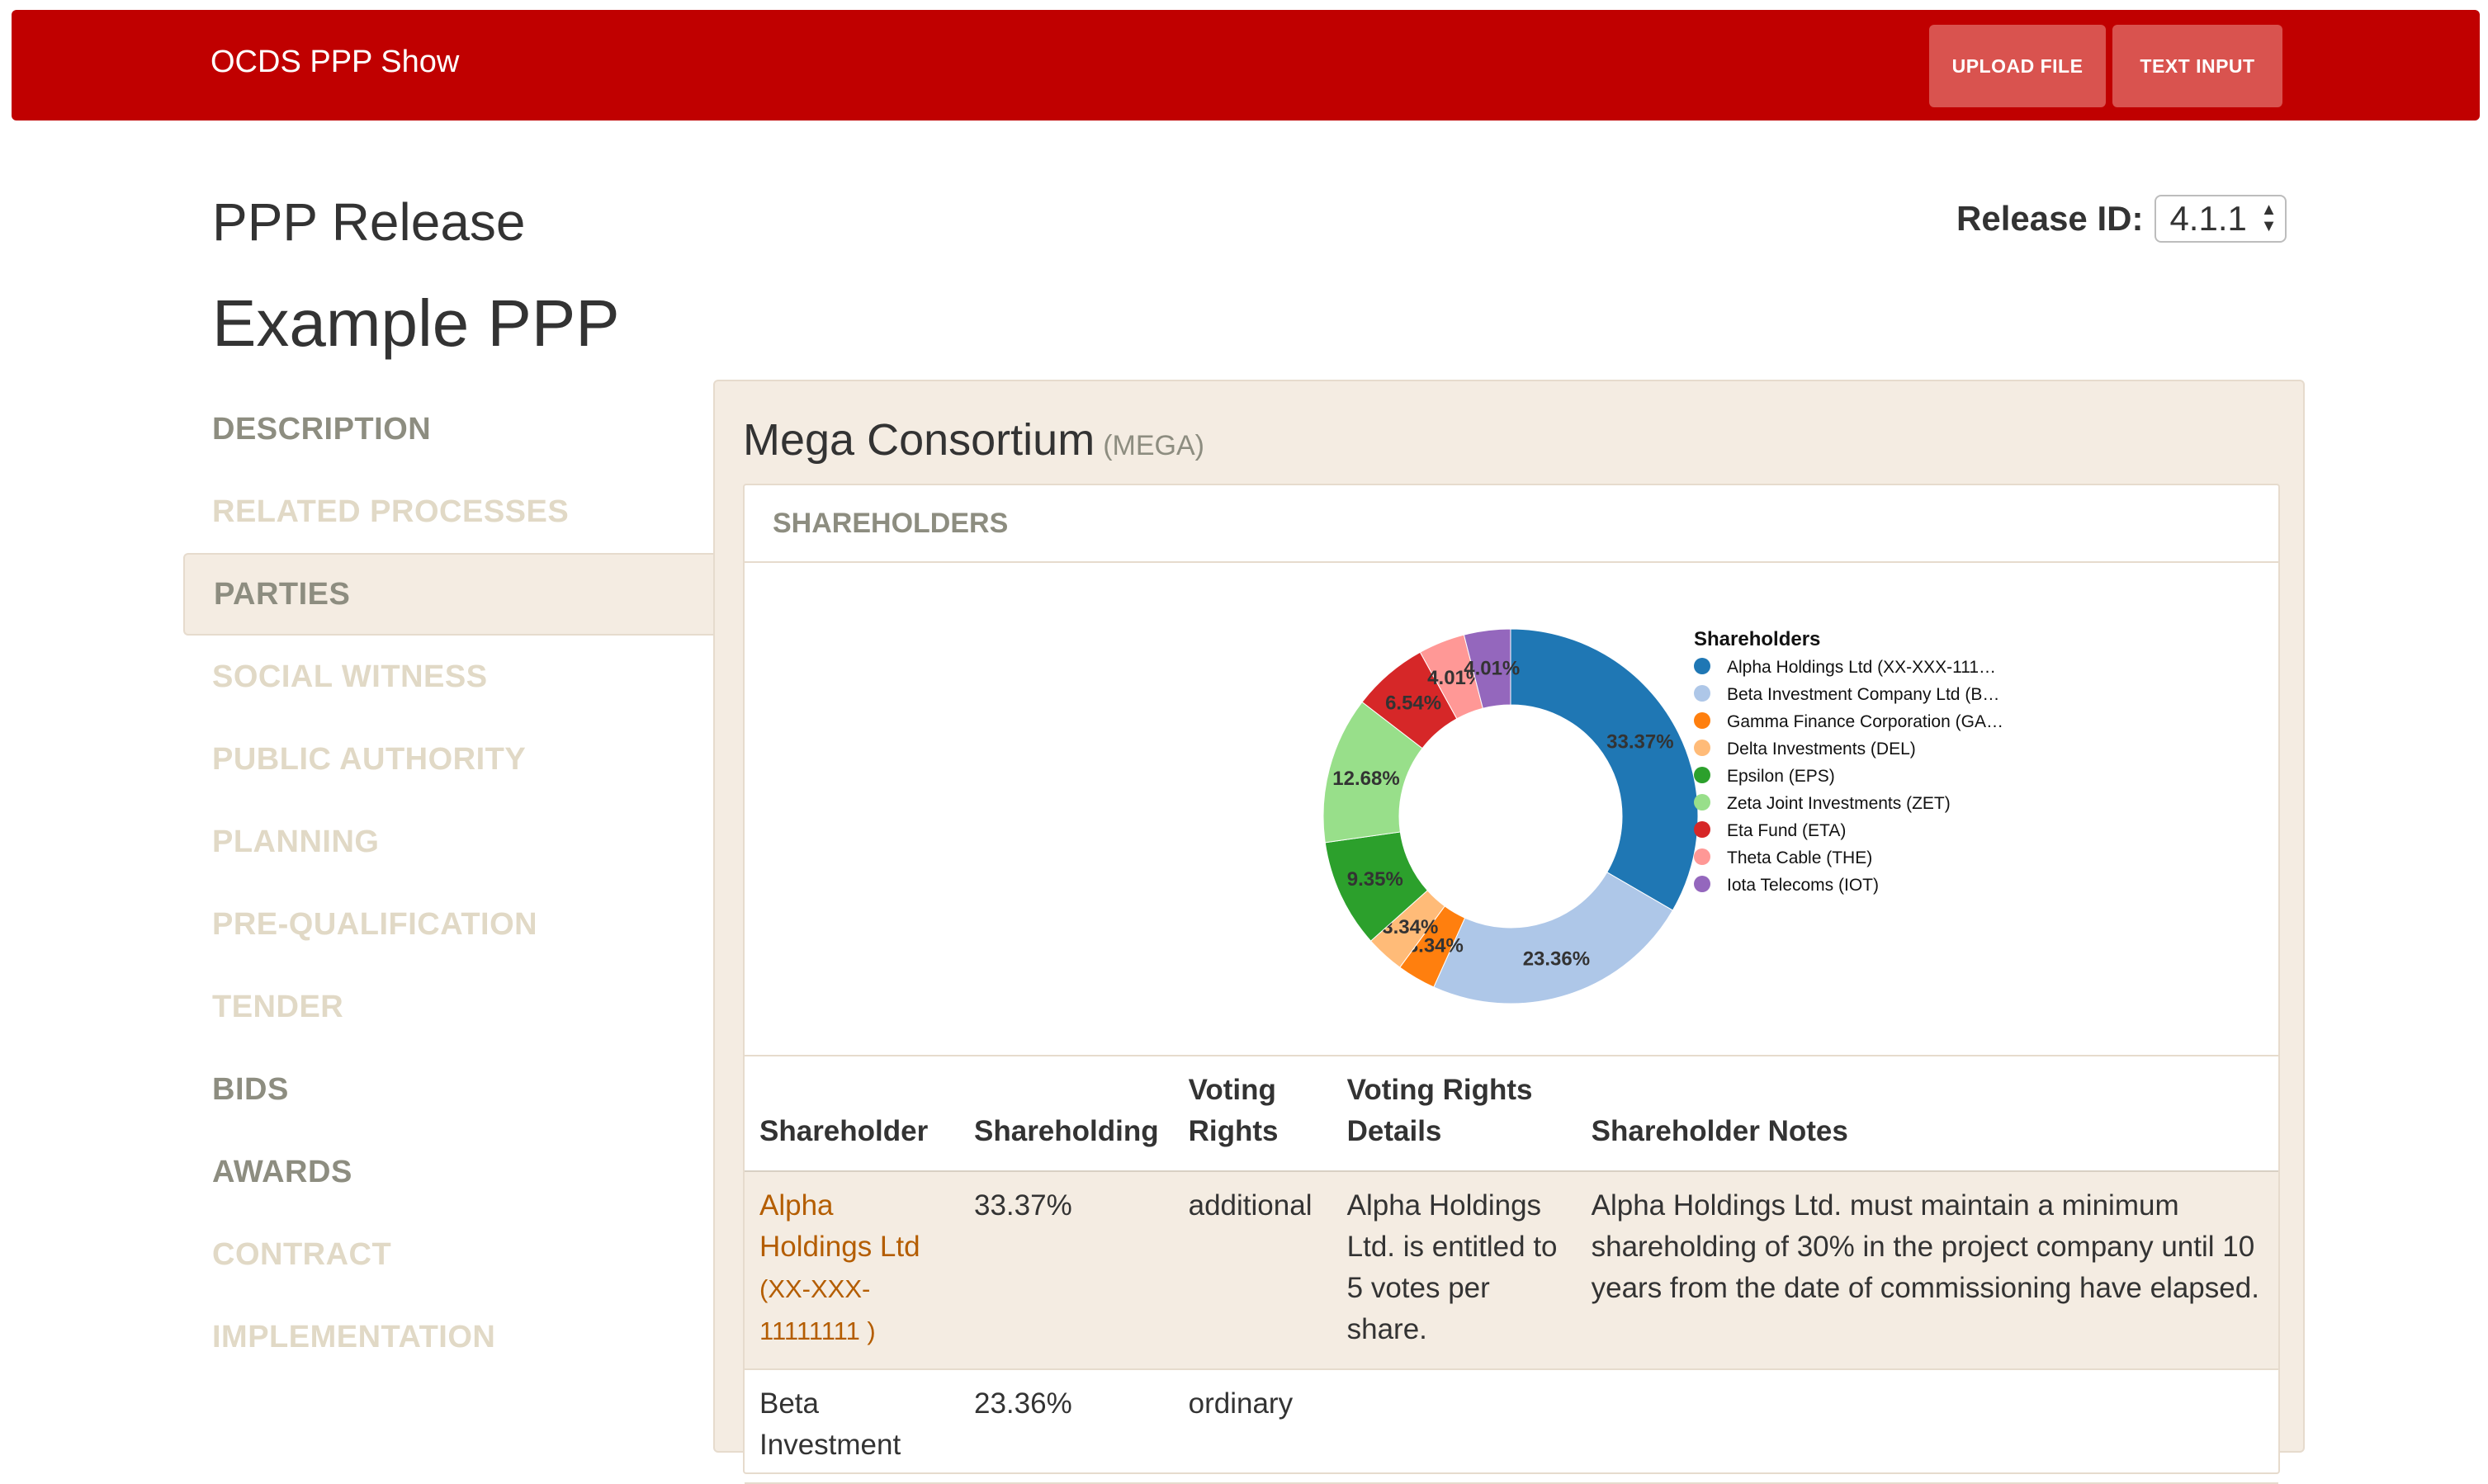 Image resolution: width=2488 pixels, height=1484 pixels. I want to click on col-header-shareholding: Shareholding, so click(1066, 1113).